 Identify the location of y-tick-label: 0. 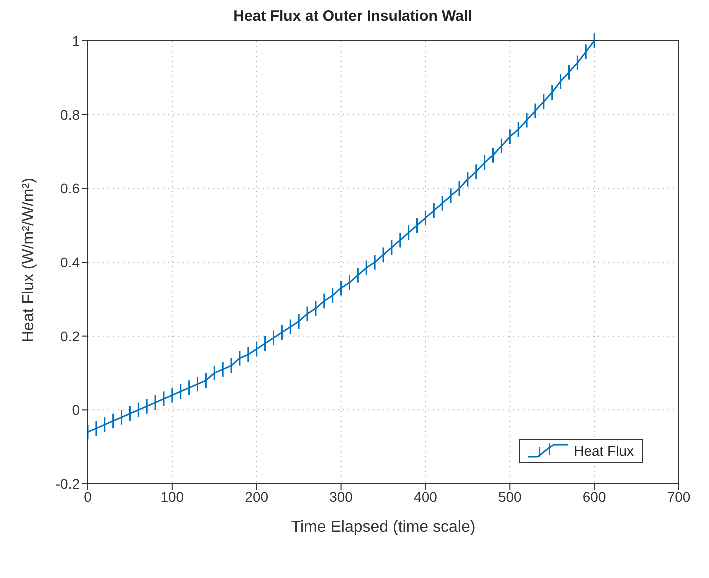
(76, 410).